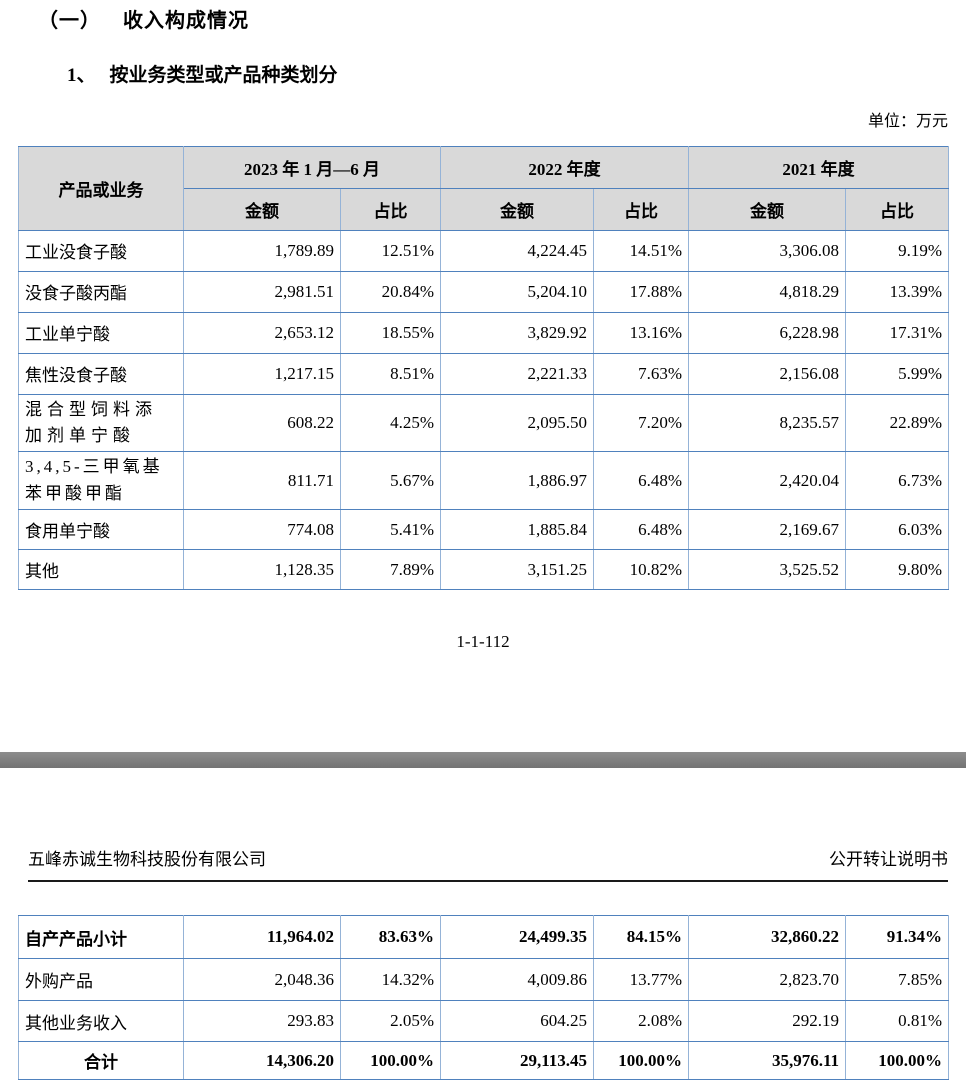 The height and width of the screenshot is (1084, 966). I want to click on ratio-cell: 83.63%, so click(390, 937).